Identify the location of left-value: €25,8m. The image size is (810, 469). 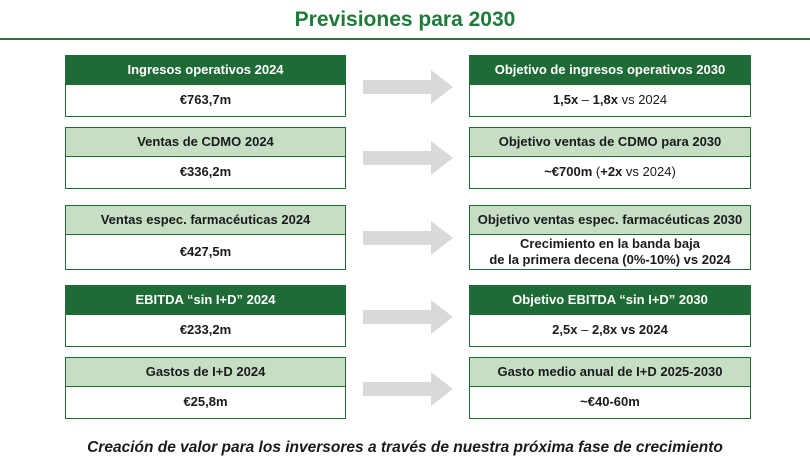
(205, 401).